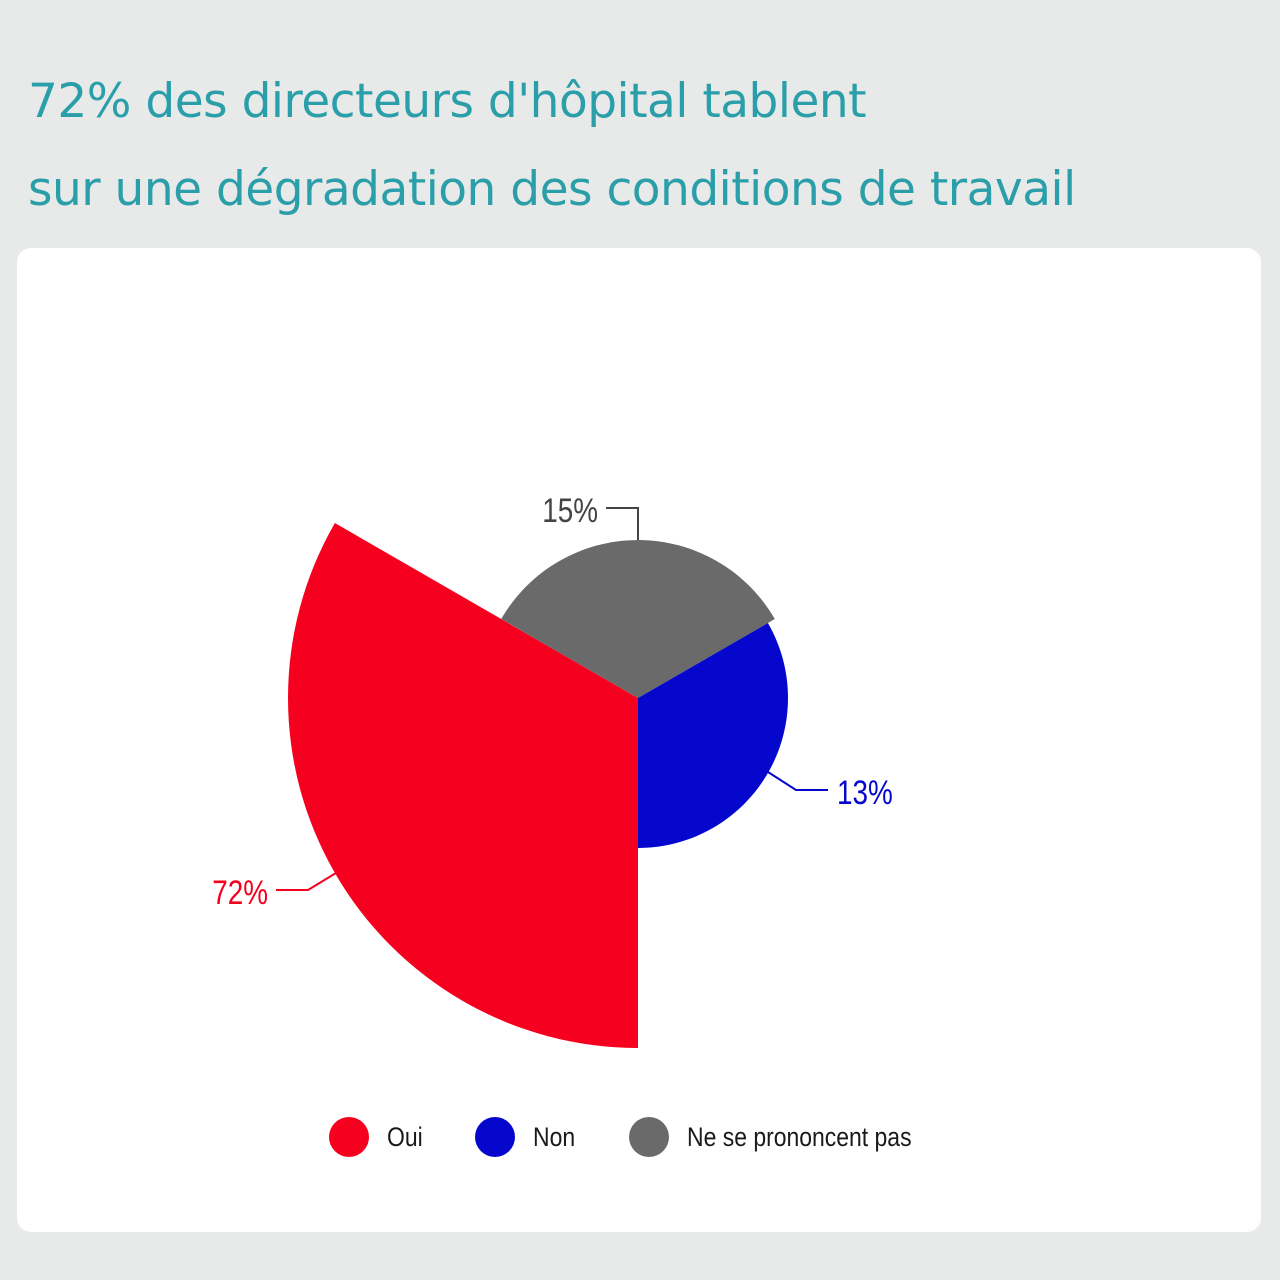 The width and height of the screenshot is (1280, 1280). What do you see at coordinates (799, 1136) in the screenshot?
I see `legend-label-nsp: Ne se prononcent pas` at bounding box center [799, 1136].